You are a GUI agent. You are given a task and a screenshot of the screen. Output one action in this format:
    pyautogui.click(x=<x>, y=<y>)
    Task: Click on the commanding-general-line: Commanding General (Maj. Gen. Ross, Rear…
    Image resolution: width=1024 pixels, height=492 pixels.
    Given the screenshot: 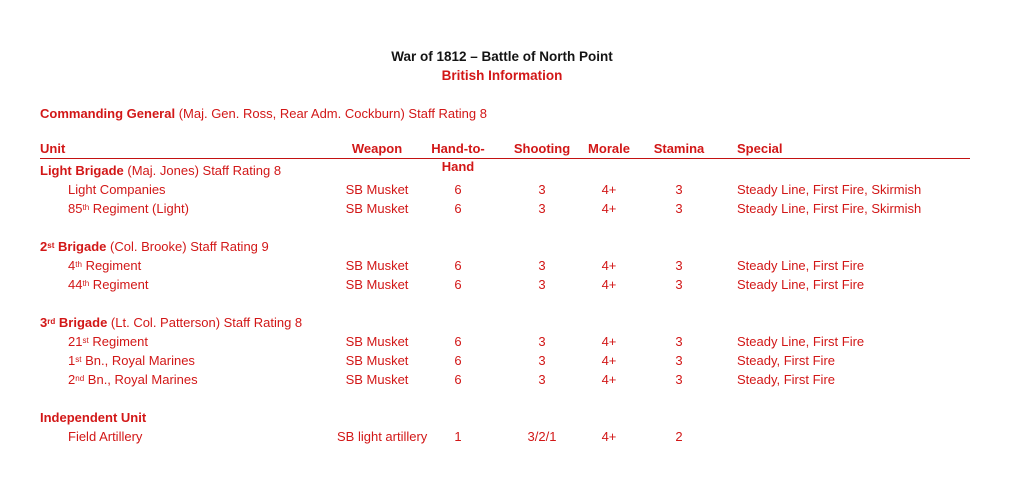 What is the action you would take?
    pyautogui.click(x=263, y=113)
    